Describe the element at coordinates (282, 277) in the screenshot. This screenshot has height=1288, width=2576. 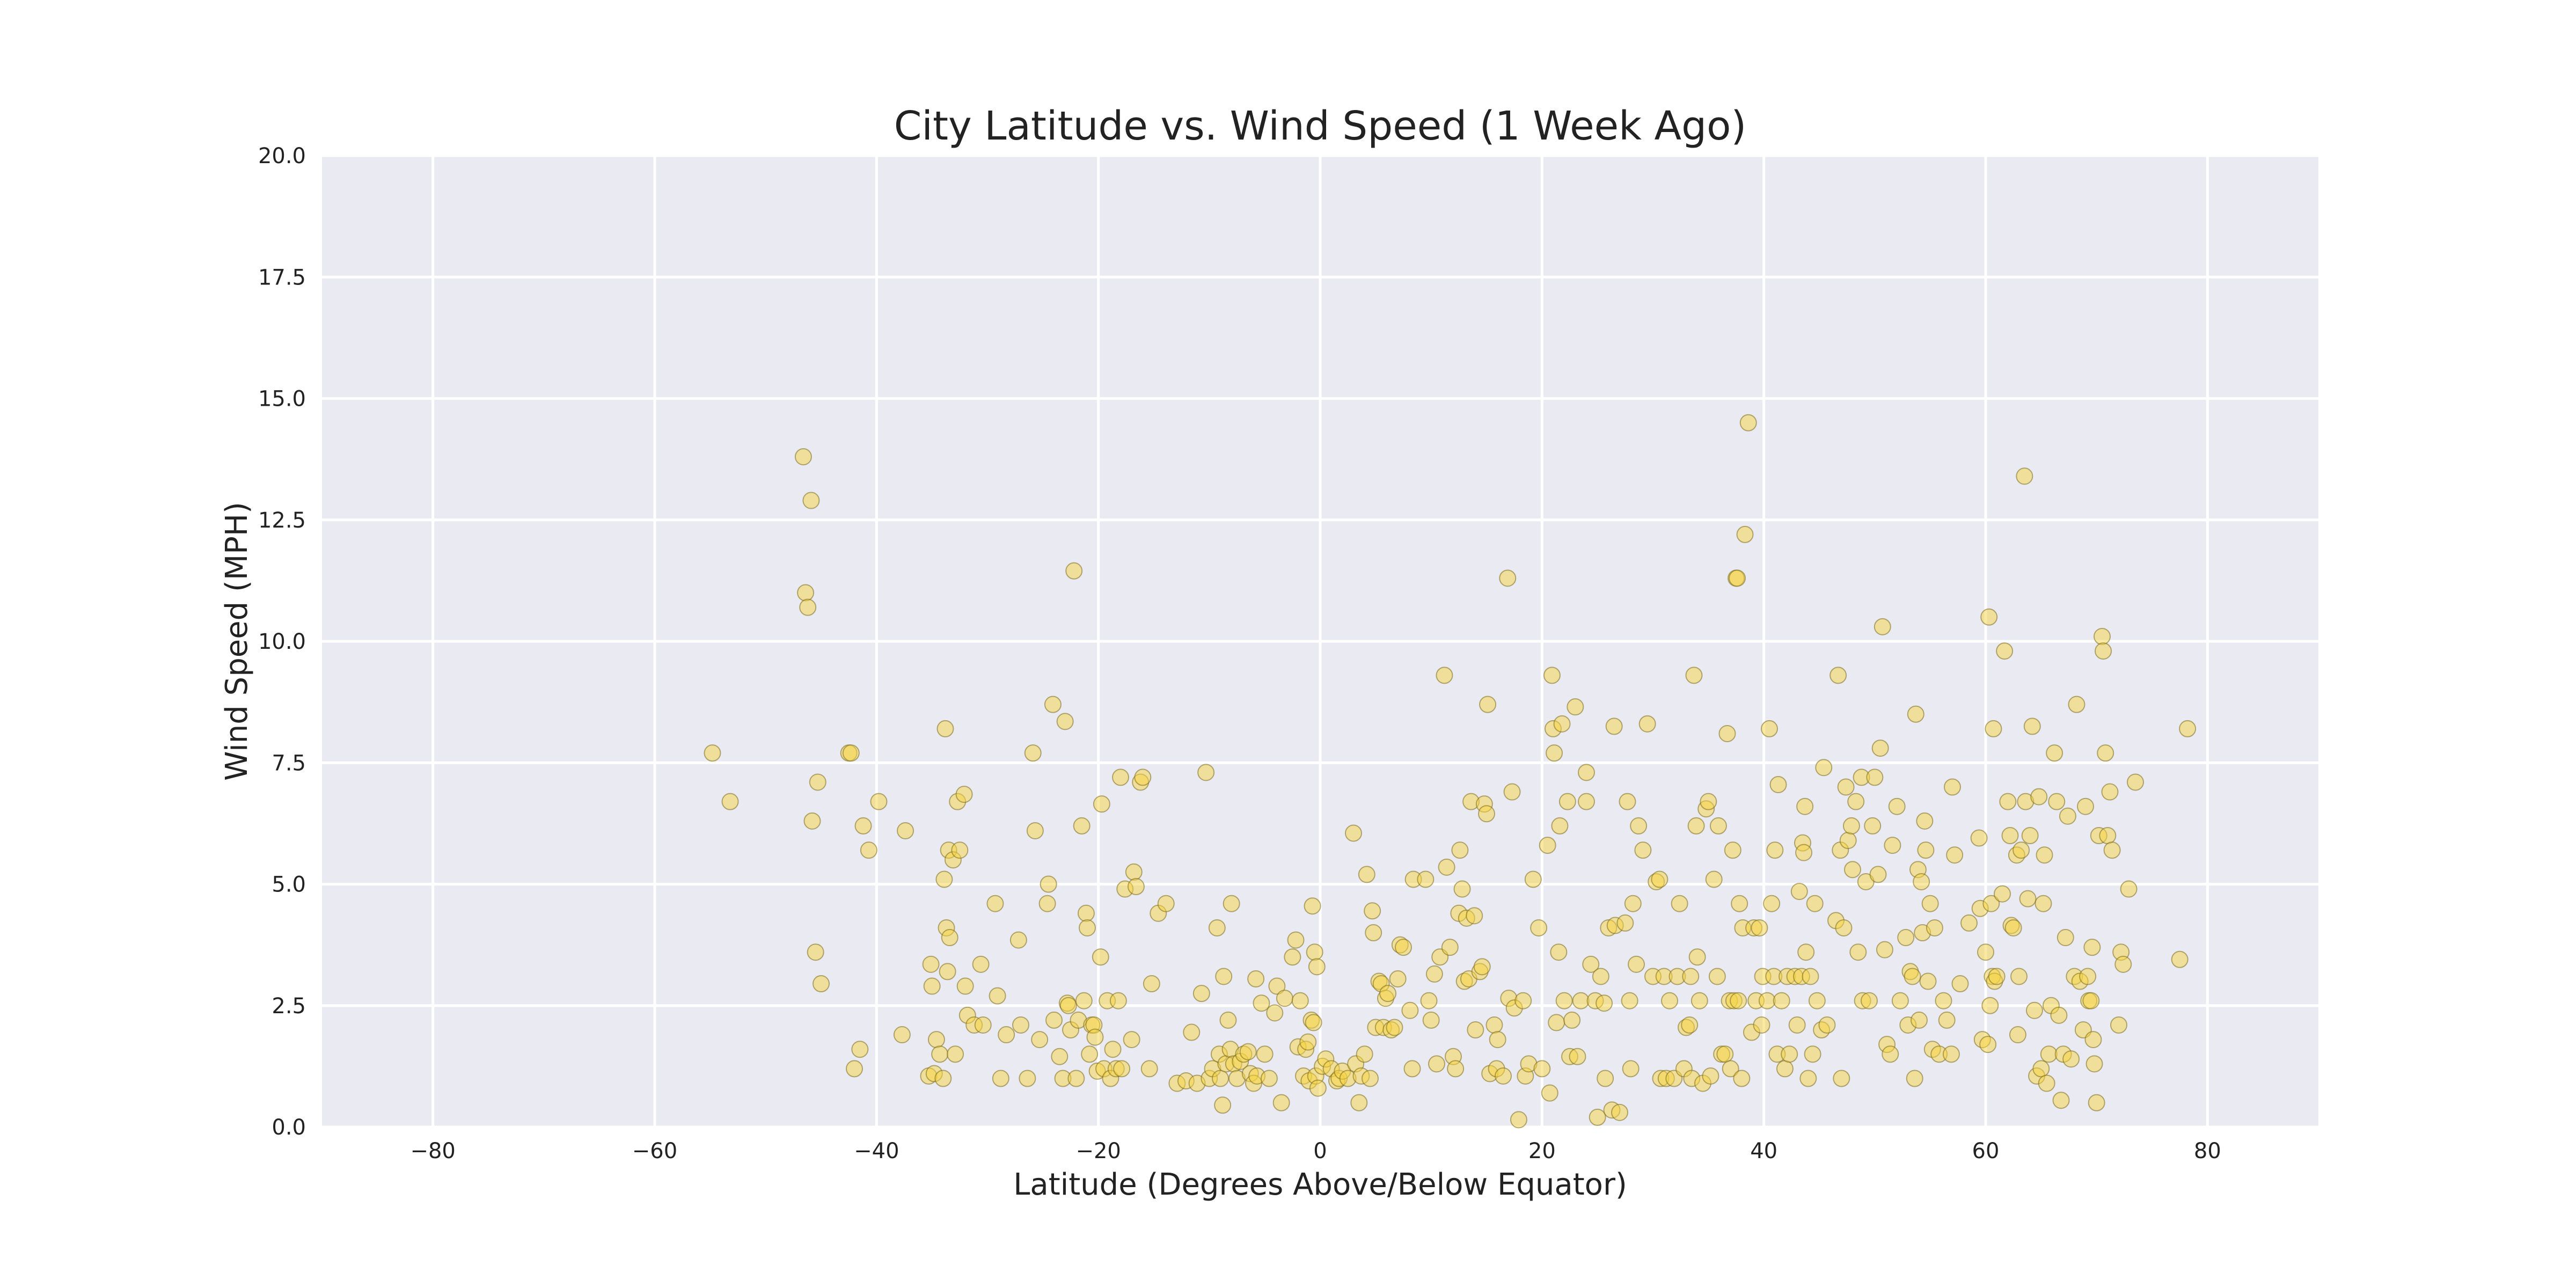
I see `y-tick-label: 17.5` at that location.